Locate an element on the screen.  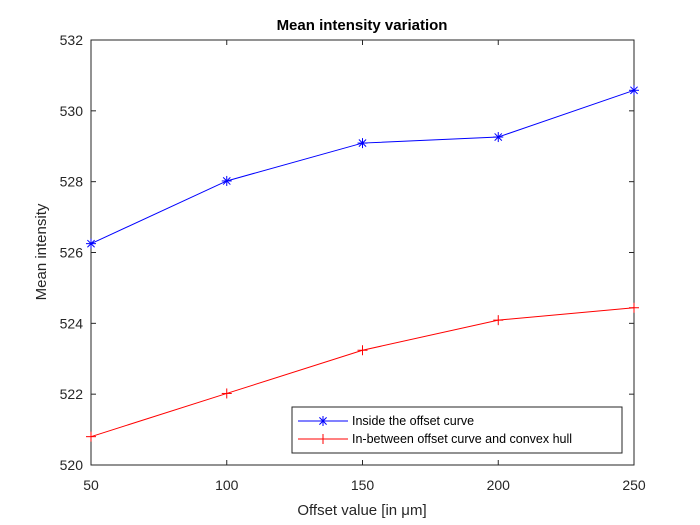
legend-marker-between is located at coordinates (323, 439).